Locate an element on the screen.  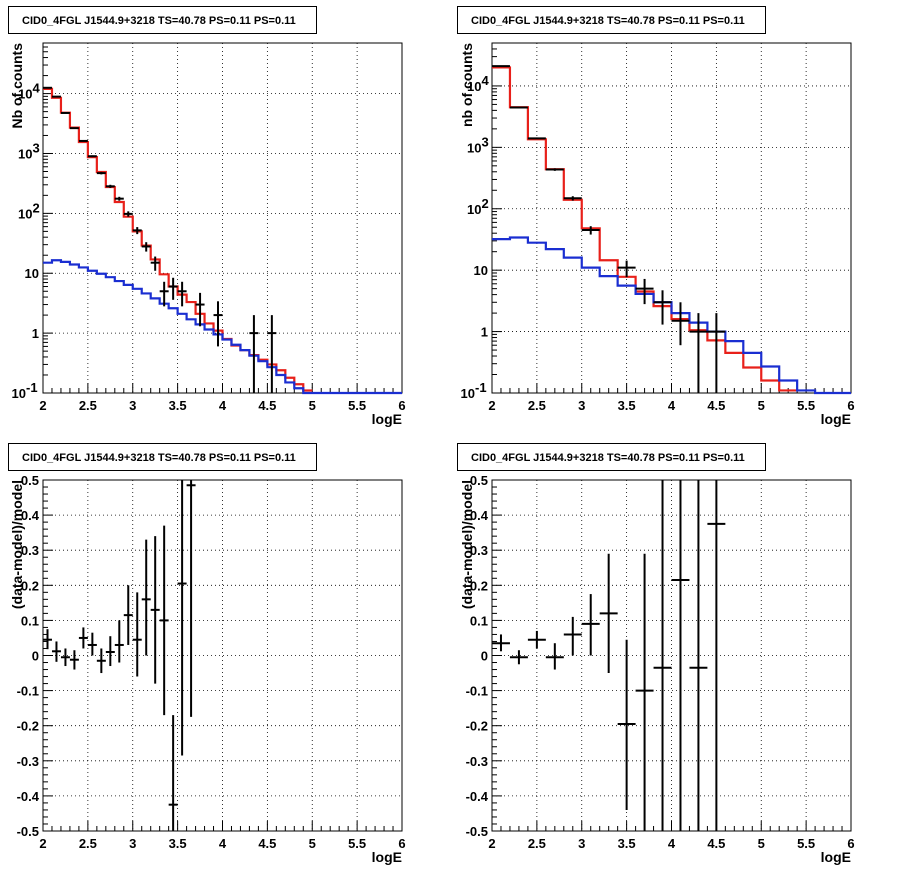
title-box is located at coordinates (162, 457).